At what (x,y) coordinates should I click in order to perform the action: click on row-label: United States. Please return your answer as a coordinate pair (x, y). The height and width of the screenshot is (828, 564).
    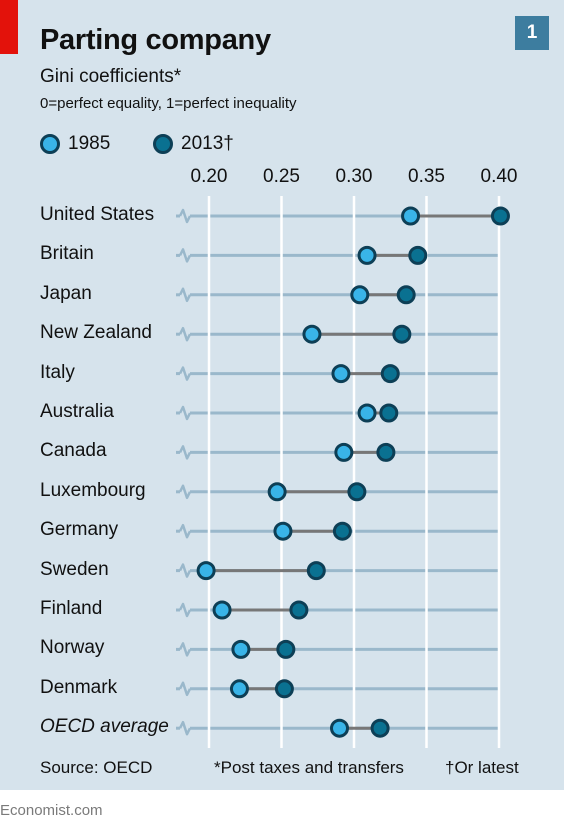
    Looking at the image, I should click on (97, 214).